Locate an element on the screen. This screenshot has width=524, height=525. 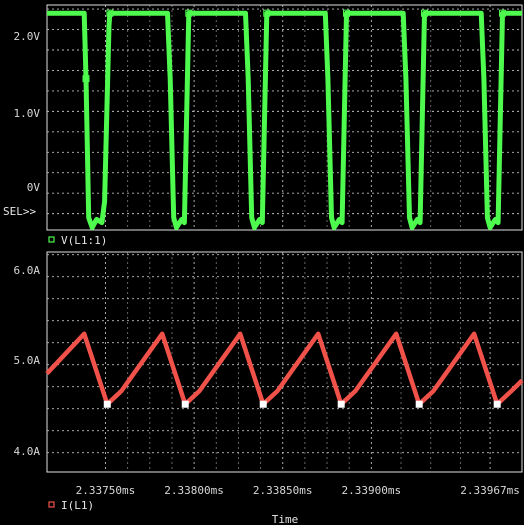
current-legend: I(L1) is located at coordinates (71, 505).